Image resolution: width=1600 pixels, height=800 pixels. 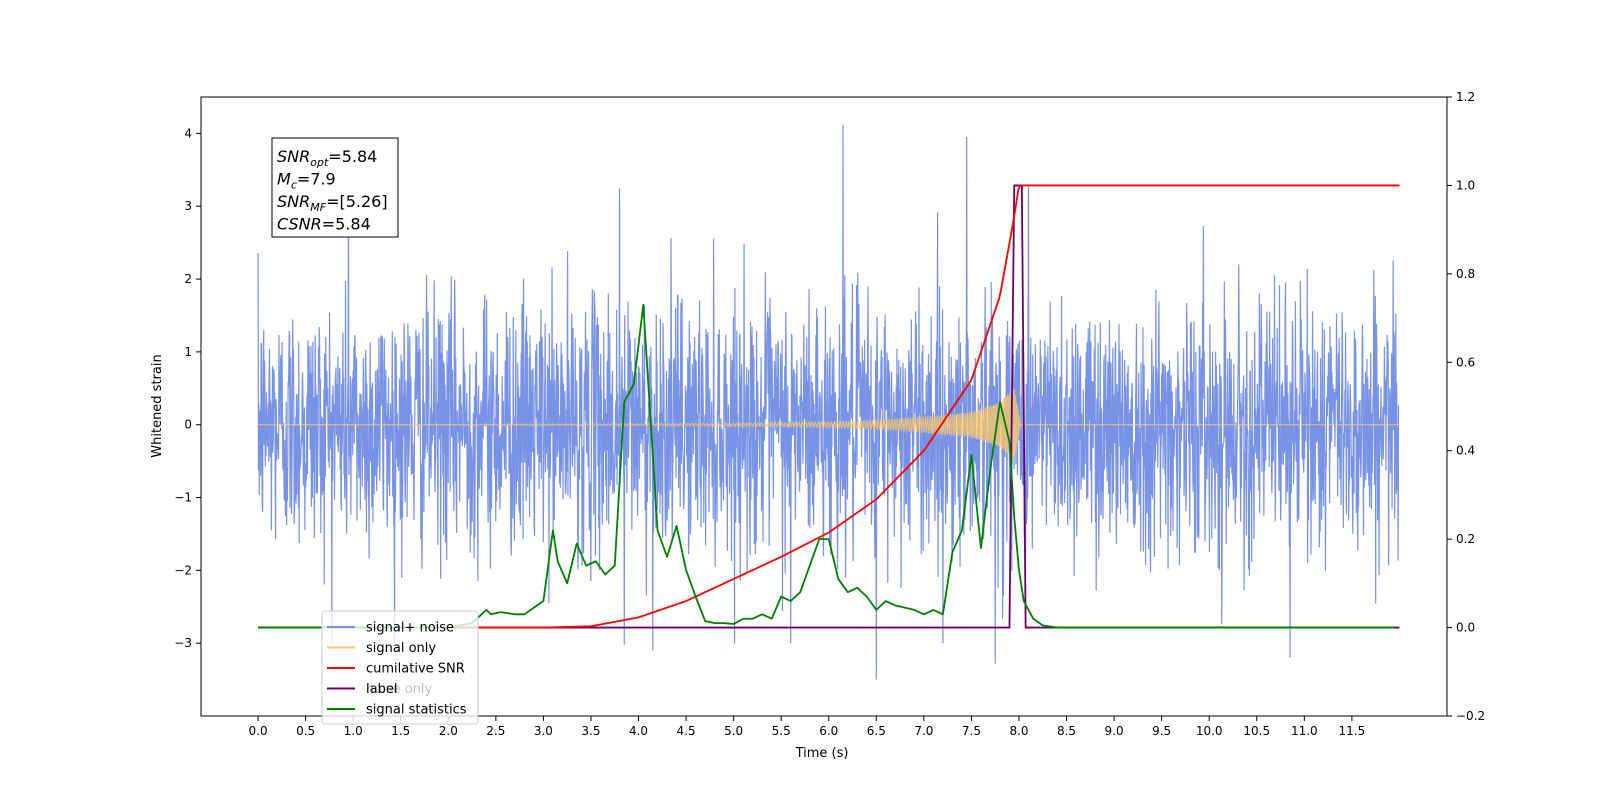 What do you see at coordinates (1470, 716) in the screenshot?
I see `y-right-tick-label: −0.2` at bounding box center [1470, 716].